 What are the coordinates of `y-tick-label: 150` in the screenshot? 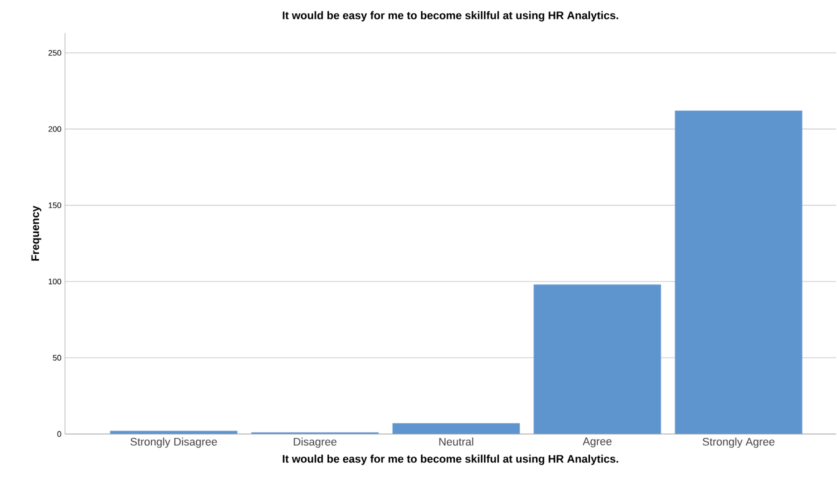 It's located at (55, 205).